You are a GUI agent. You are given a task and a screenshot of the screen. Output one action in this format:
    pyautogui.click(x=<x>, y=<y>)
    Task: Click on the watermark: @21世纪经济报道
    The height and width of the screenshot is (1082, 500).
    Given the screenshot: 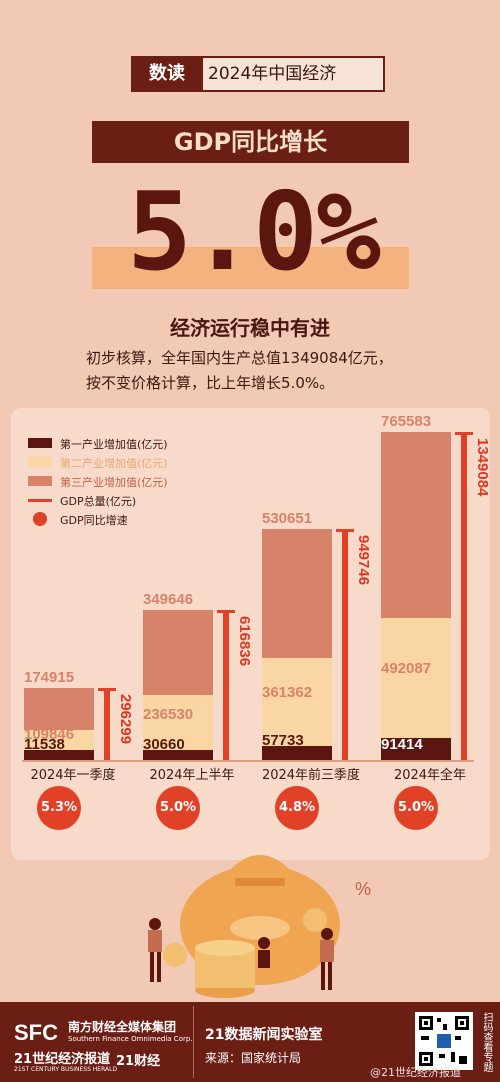 What is the action you would take?
    pyautogui.click(x=415, y=1072)
    